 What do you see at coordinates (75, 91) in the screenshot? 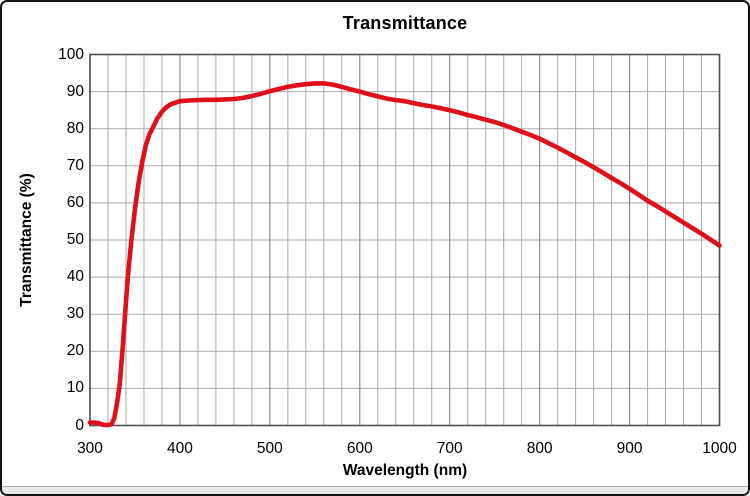
I see `y-tick-label: 90` at bounding box center [75, 91].